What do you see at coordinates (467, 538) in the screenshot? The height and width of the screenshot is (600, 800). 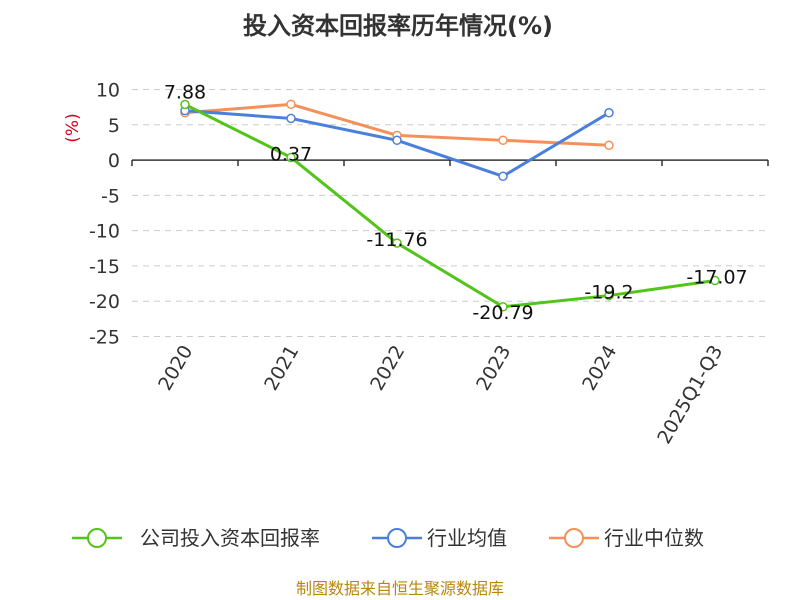 I see `legend-label: 行业均值` at bounding box center [467, 538].